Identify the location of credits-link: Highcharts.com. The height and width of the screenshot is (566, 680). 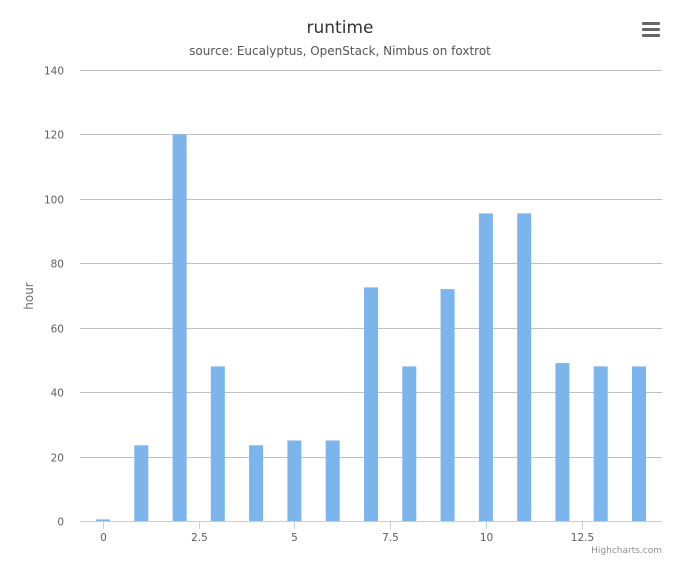
(626, 551).